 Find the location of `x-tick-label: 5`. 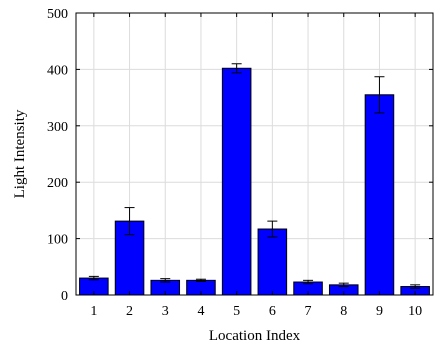

x-tick-label: 5 is located at coordinates (236, 311).